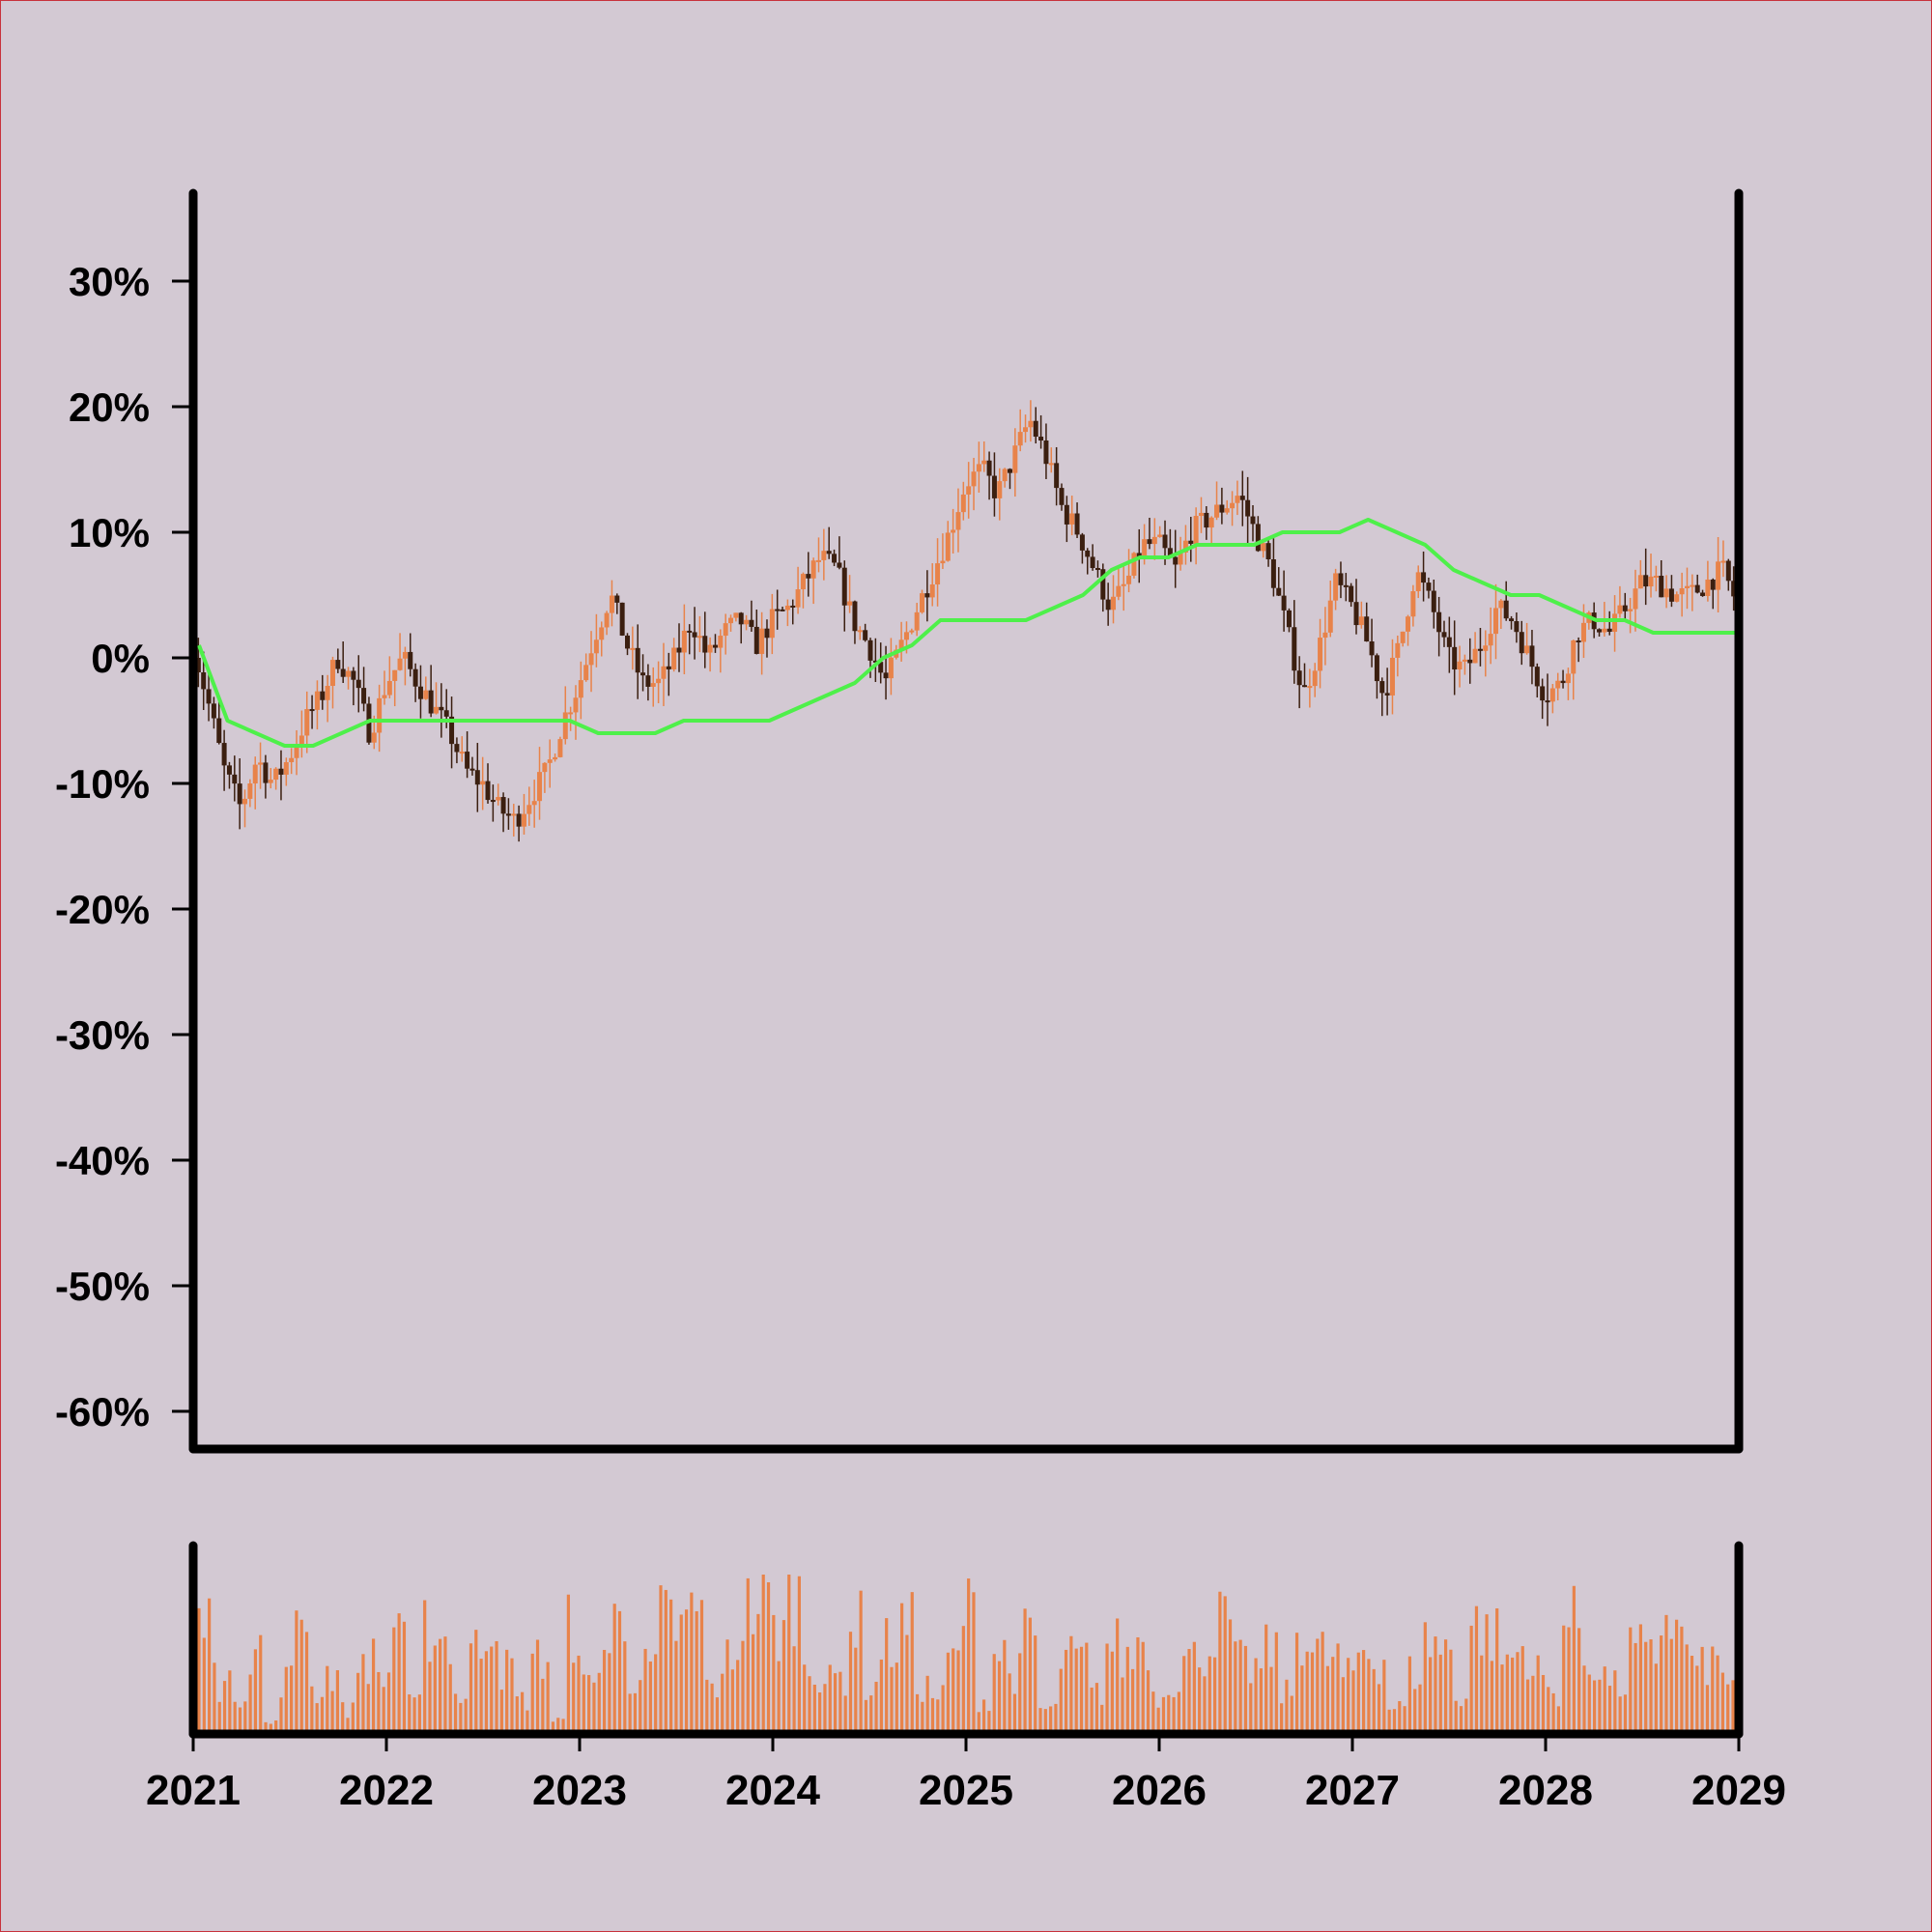  I want to click on x-tick-label: 2023, so click(579, 1790).